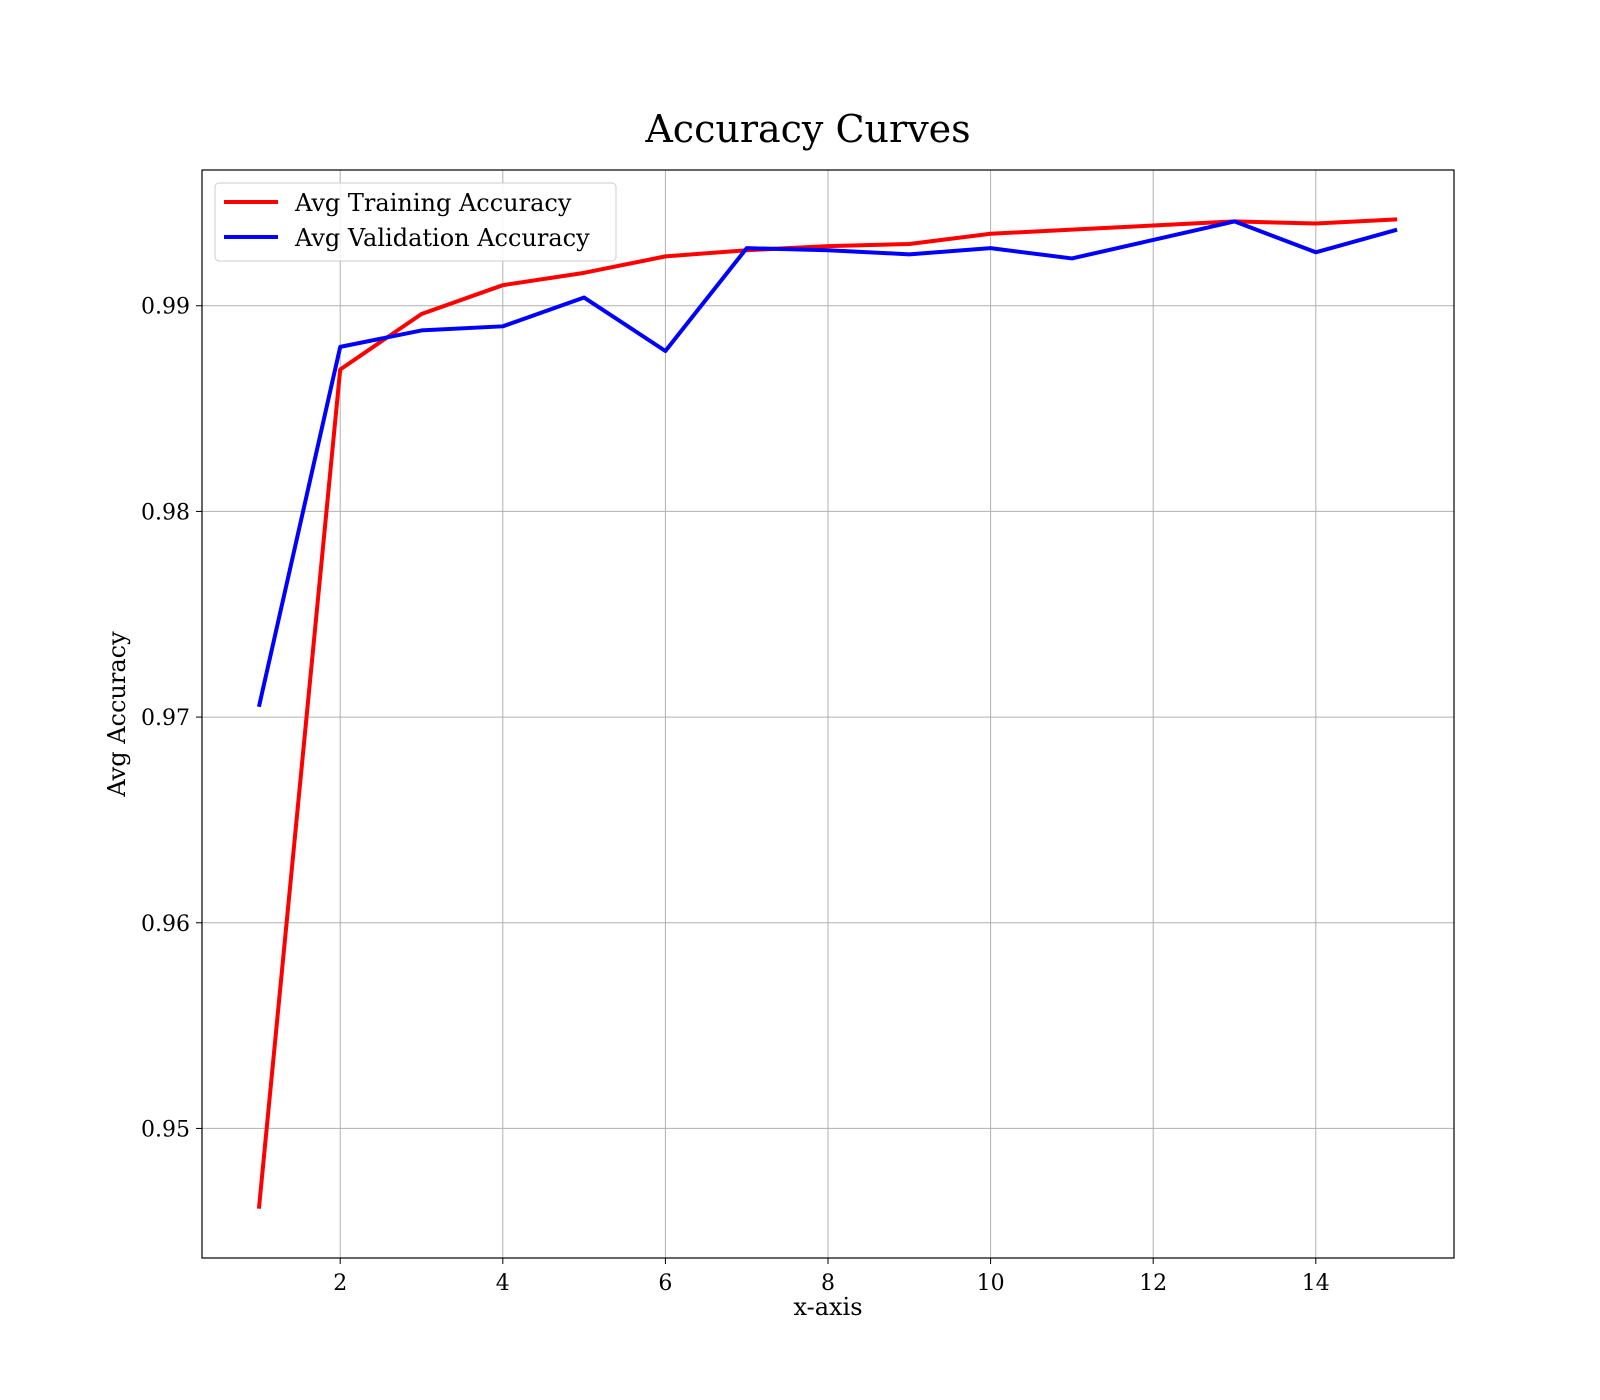 This screenshot has height=1400, width=1600. I want to click on x-tick-label: 8, so click(828, 1283).